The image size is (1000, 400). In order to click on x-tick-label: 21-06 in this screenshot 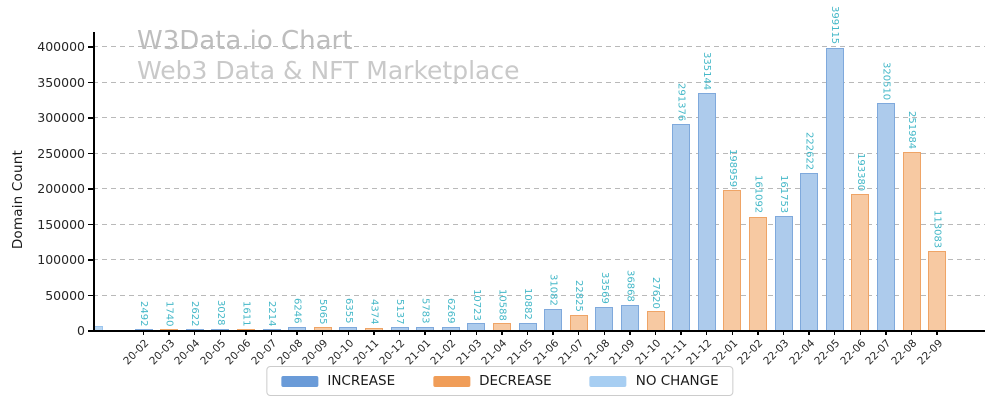, I will do `click(545, 352)`.